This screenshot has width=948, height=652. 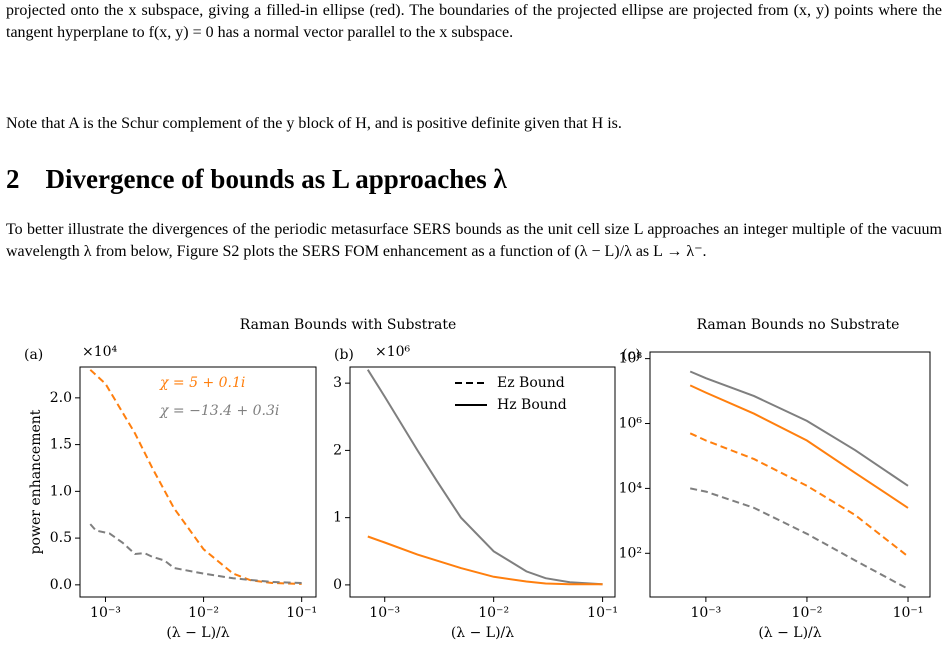 I want to click on y-tick-label: 0.5, so click(x=61, y=538).